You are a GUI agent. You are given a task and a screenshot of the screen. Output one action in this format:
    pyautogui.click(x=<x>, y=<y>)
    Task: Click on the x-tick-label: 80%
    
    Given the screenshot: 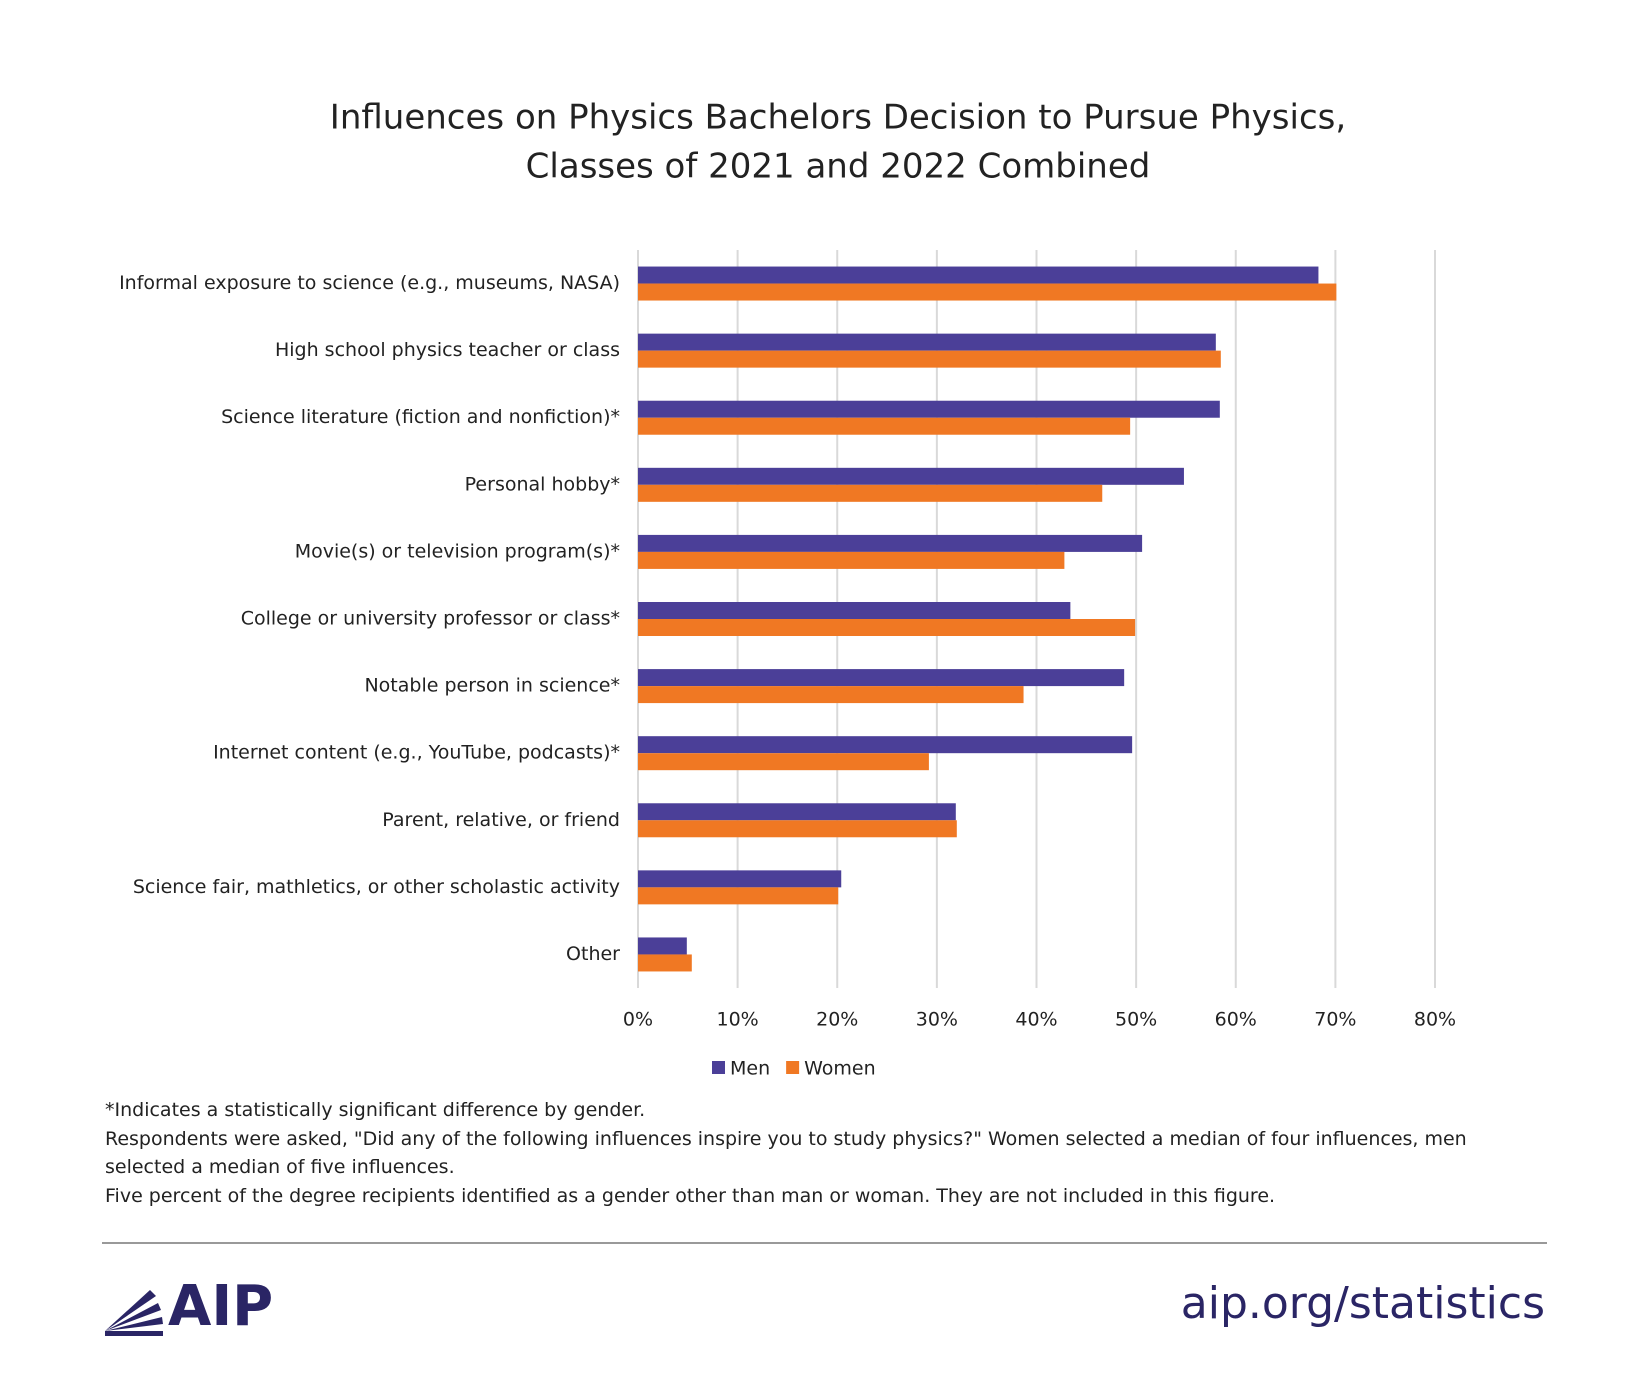 What is the action you would take?
    pyautogui.click(x=1435, y=1020)
    